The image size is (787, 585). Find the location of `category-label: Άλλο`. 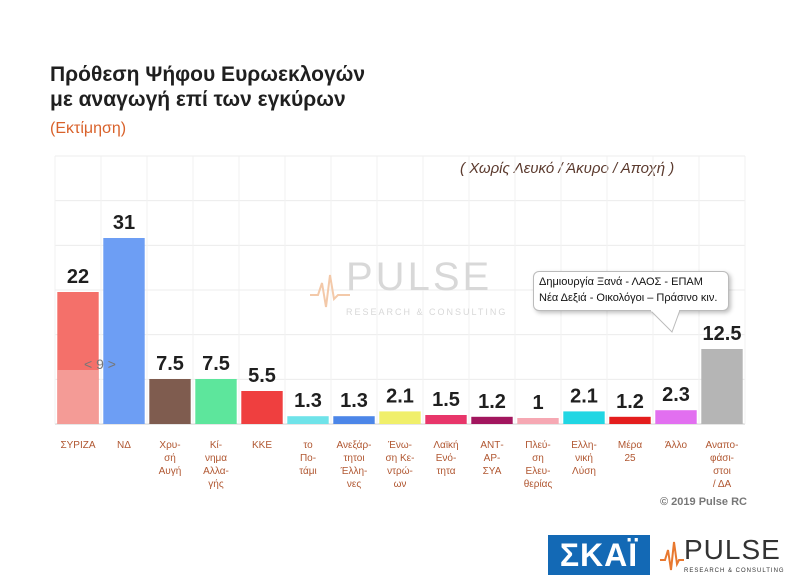

category-label: Άλλο is located at coordinates (676, 445).